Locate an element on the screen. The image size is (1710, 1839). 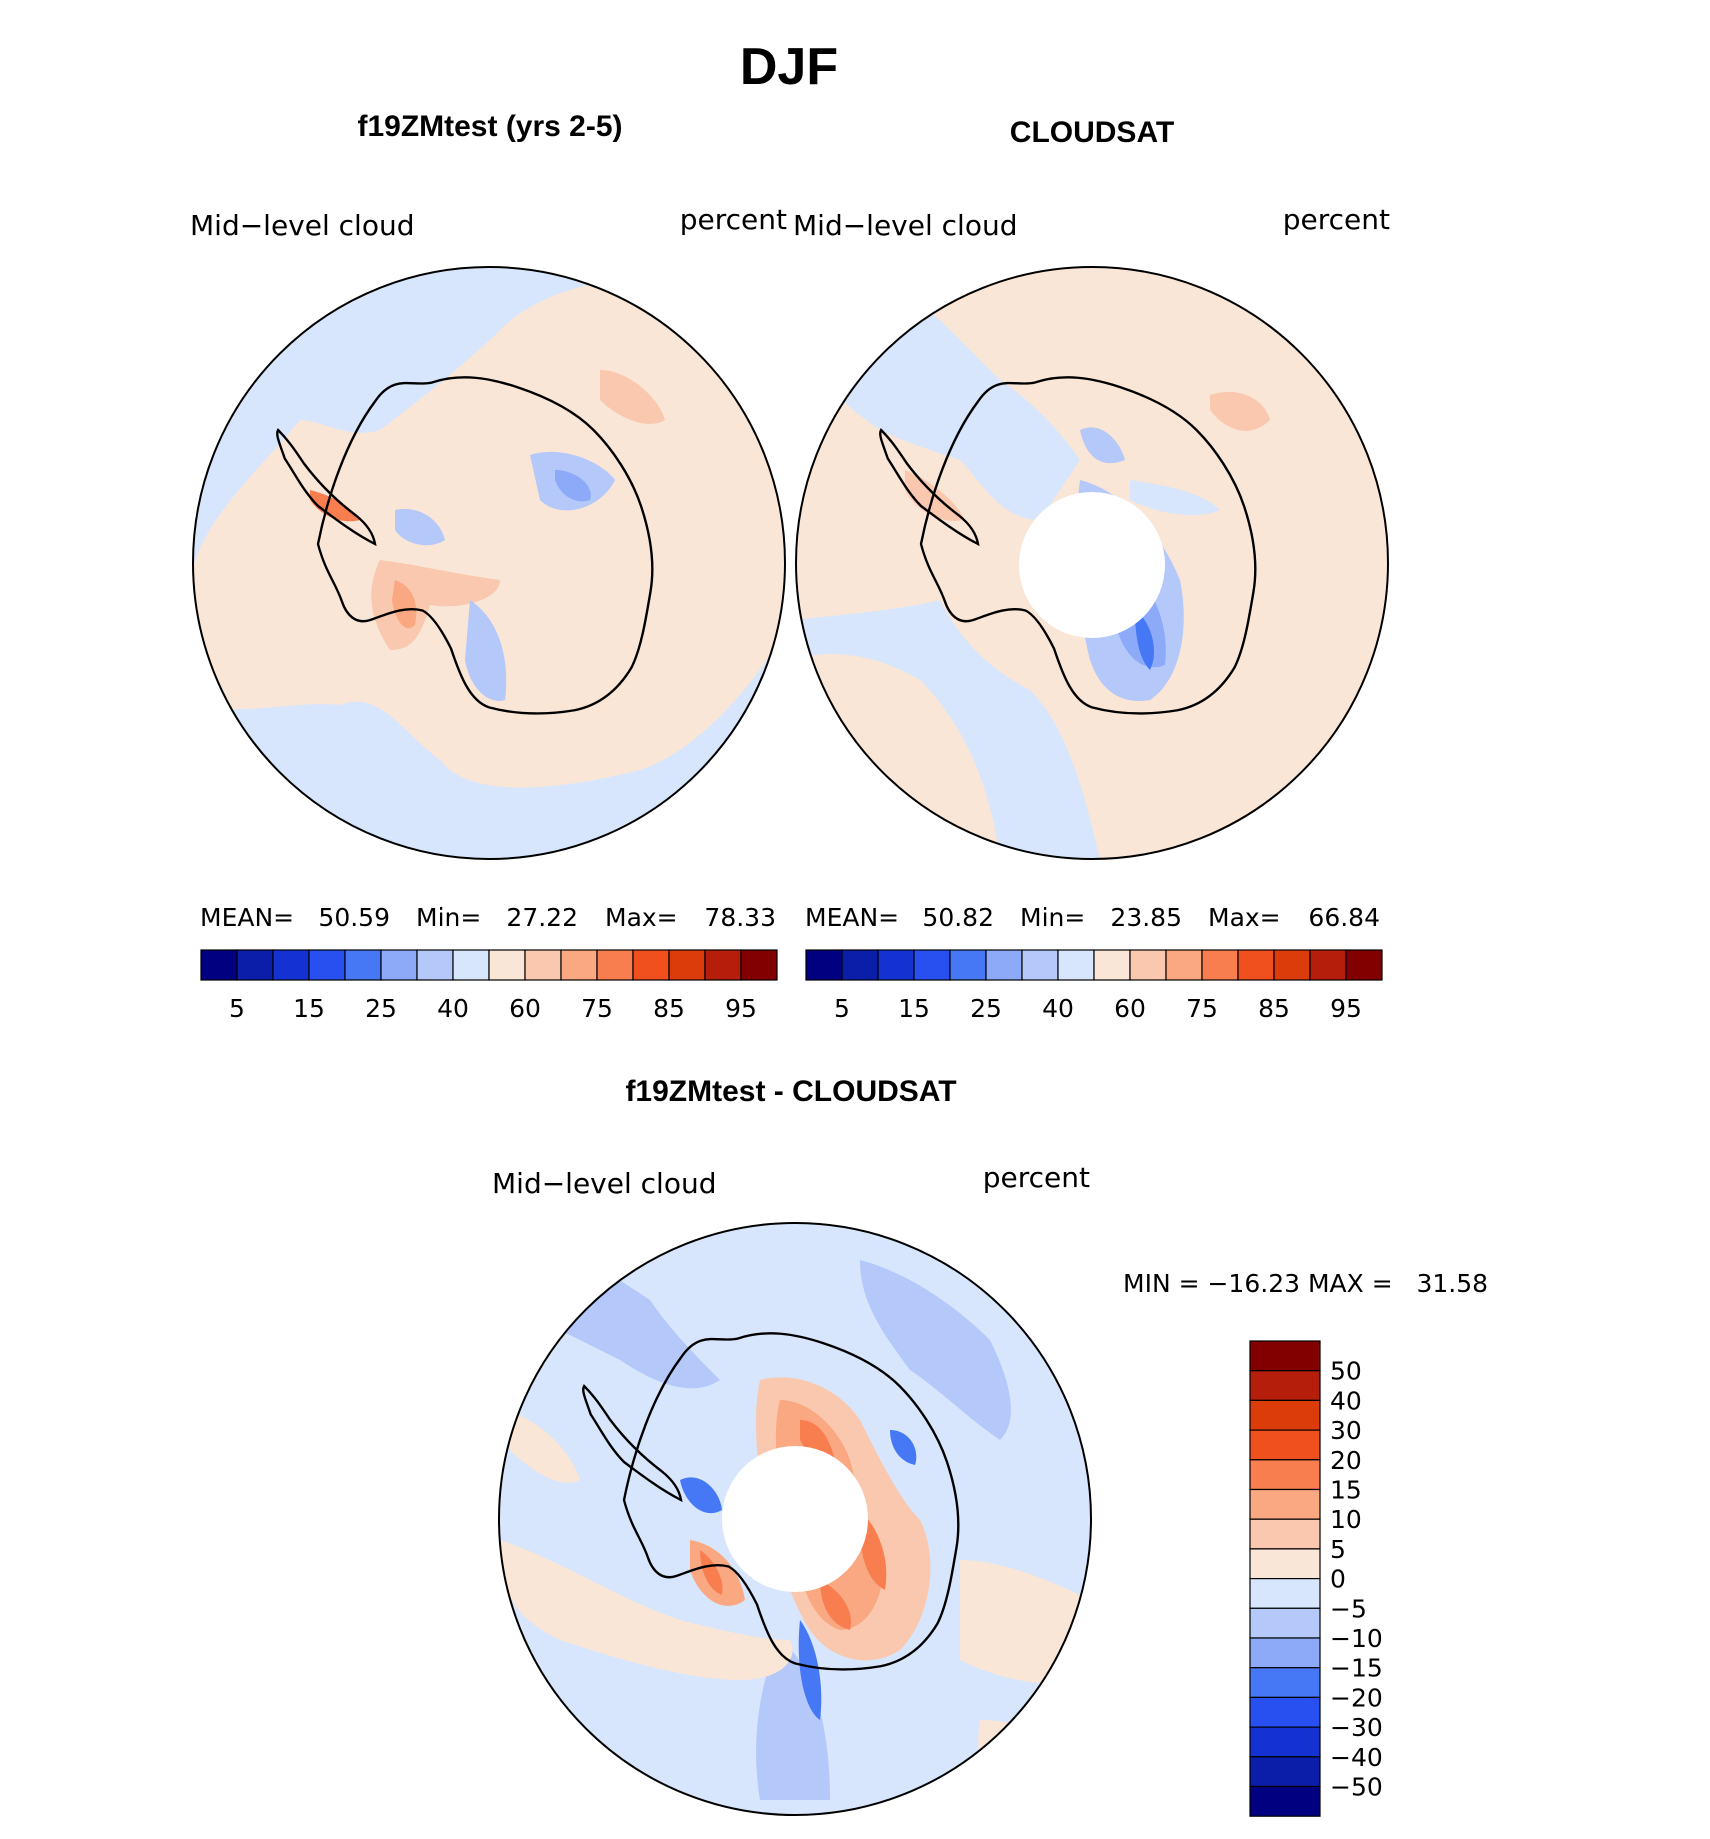
season-title: DJF is located at coordinates (789, 67).